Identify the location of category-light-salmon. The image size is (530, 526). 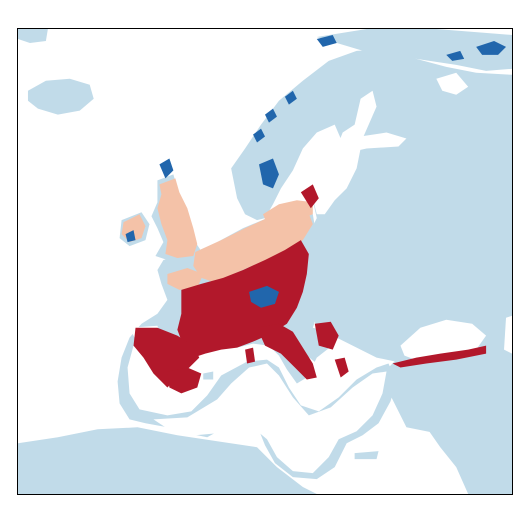
(217, 234).